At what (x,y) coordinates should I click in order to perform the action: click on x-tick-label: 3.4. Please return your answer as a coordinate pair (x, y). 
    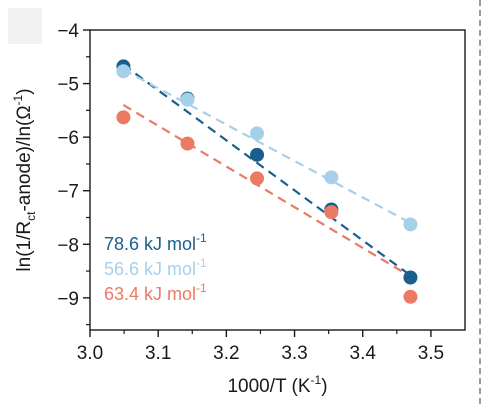
    Looking at the image, I should click on (363, 353).